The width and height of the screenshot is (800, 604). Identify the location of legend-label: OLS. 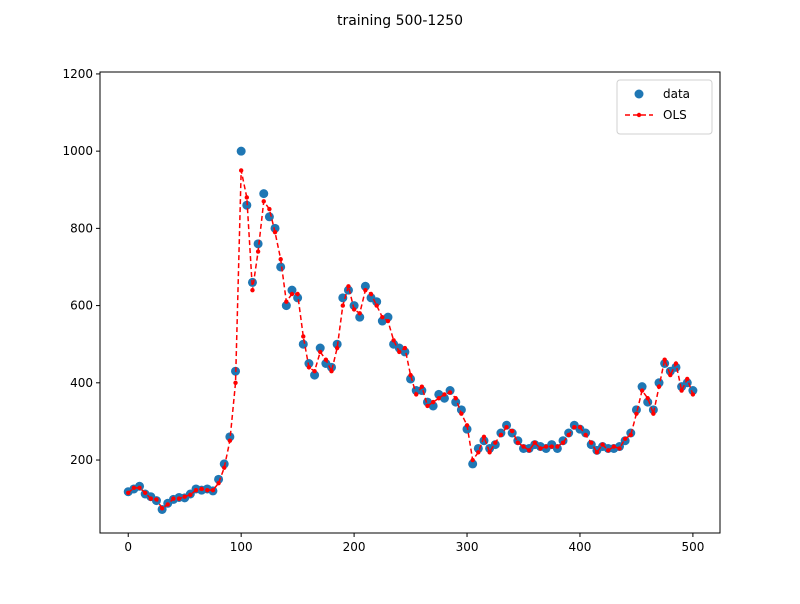
(675, 115).